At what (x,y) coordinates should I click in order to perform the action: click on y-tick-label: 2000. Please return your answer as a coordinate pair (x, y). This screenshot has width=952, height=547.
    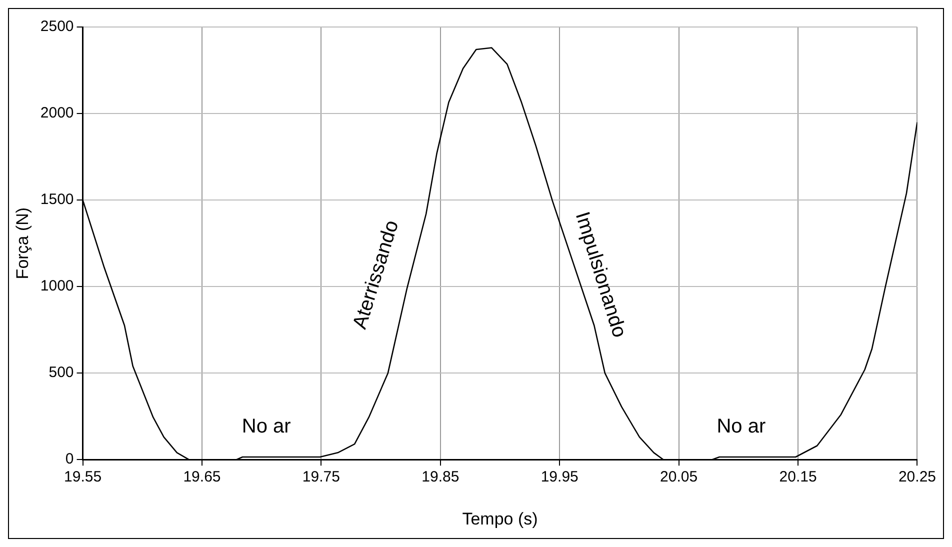
    Looking at the image, I should click on (57, 113).